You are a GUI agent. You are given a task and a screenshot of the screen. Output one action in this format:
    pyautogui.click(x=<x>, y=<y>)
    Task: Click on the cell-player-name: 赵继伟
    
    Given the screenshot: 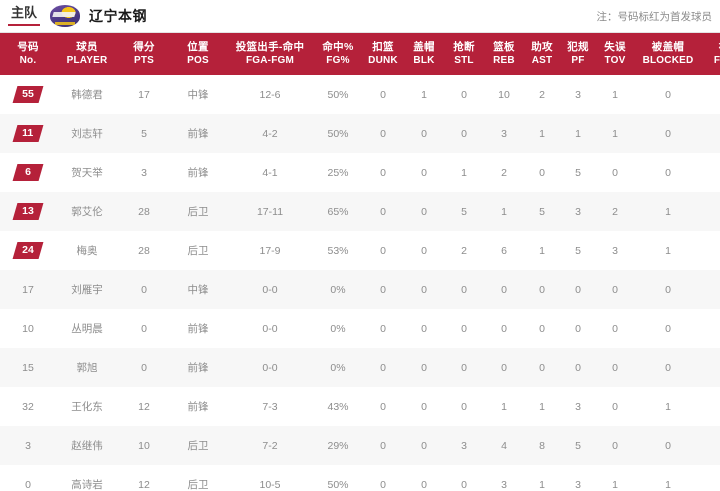 What is the action you would take?
    pyautogui.click(x=87, y=446)
    